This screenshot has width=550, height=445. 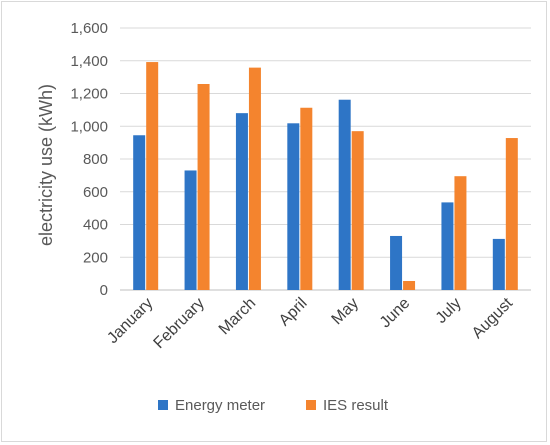 What do you see at coordinates (89, 94) in the screenshot?
I see `y-tick-label: 1,200` at bounding box center [89, 94].